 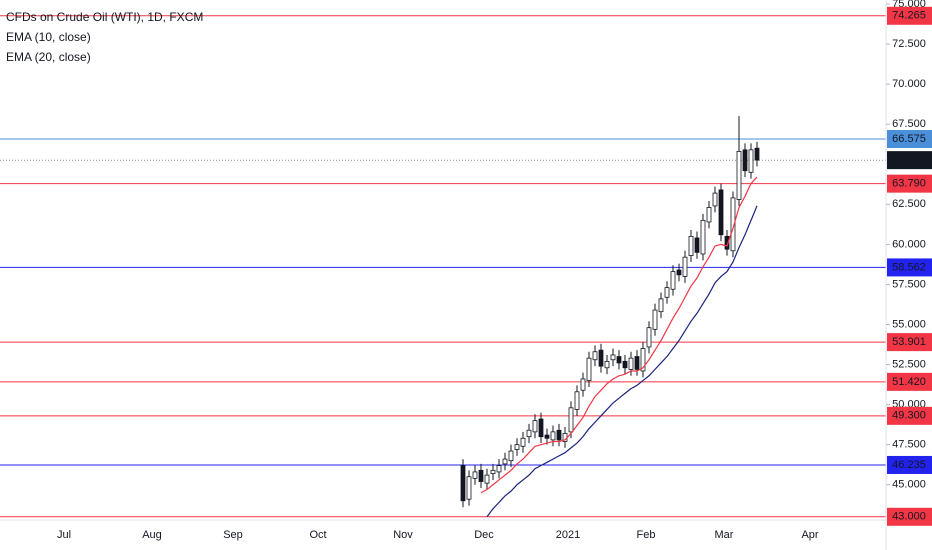 I want to click on y-tick-label: 72.500, so click(x=909, y=44).